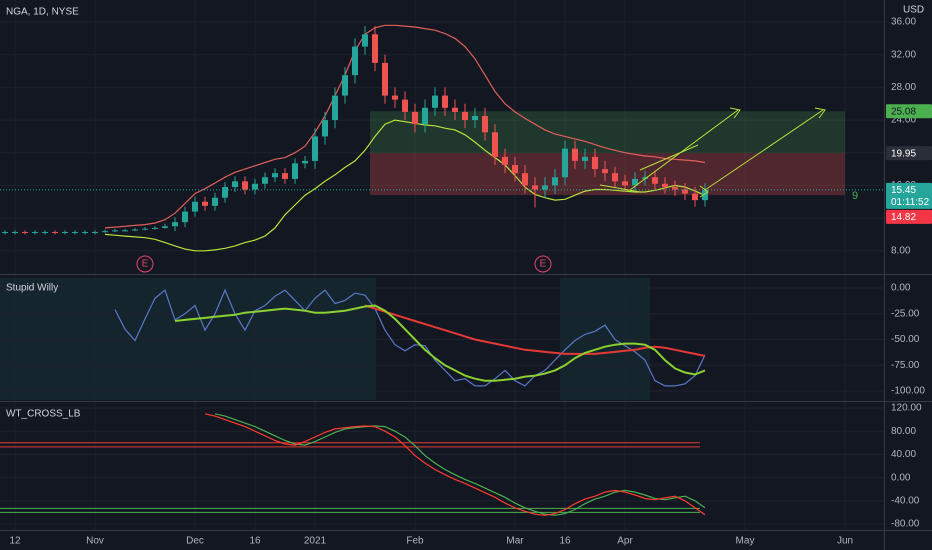 The height and width of the screenshot is (550, 932). What do you see at coordinates (32, 288) in the screenshot?
I see `indicator-title: Stupid Willy` at bounding box center [32, 288].